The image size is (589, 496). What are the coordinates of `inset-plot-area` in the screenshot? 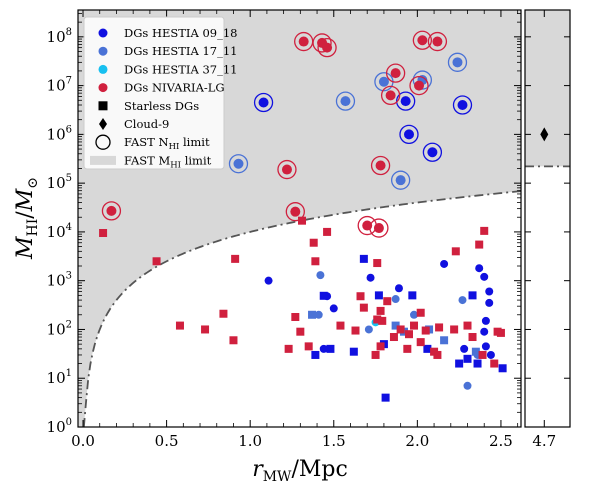 It's located at (547, 89).